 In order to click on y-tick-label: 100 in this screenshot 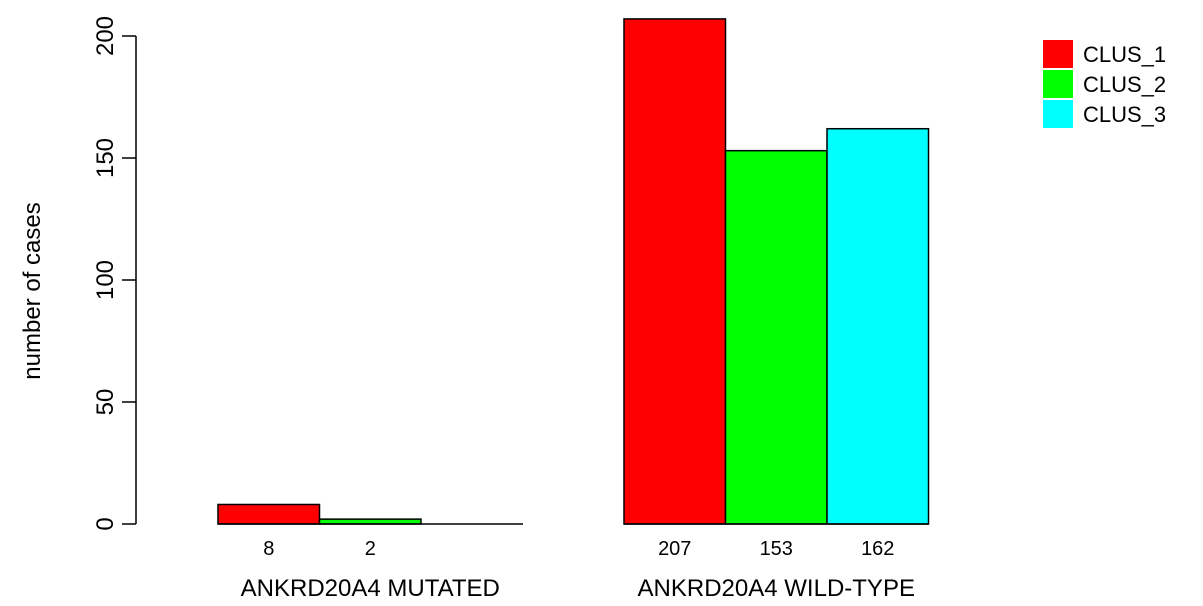, I will do `click(105, 280)`.